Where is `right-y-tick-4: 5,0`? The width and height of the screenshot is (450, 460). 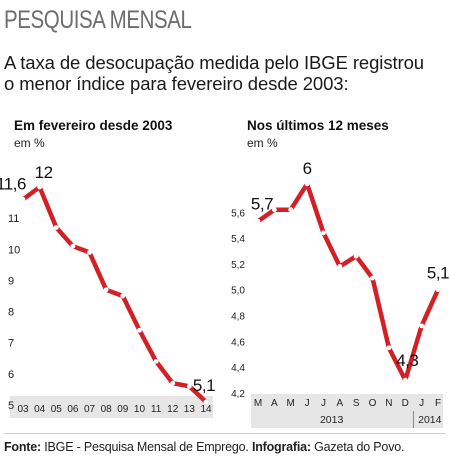
right-y-tick-4: 5,0 is located at coordinates (238, 291).